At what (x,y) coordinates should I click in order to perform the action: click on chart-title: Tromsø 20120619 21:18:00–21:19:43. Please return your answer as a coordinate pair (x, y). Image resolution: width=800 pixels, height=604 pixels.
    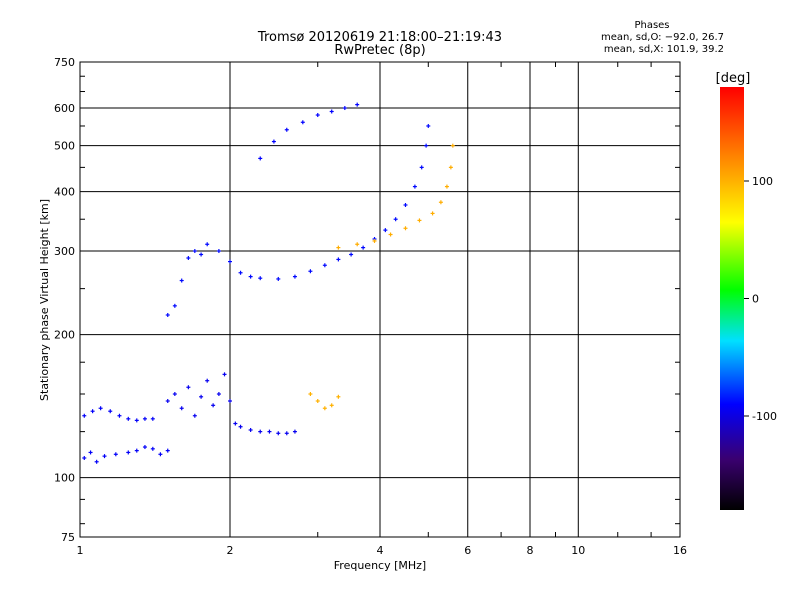
    Looking at the image, I should click on (379, 37).